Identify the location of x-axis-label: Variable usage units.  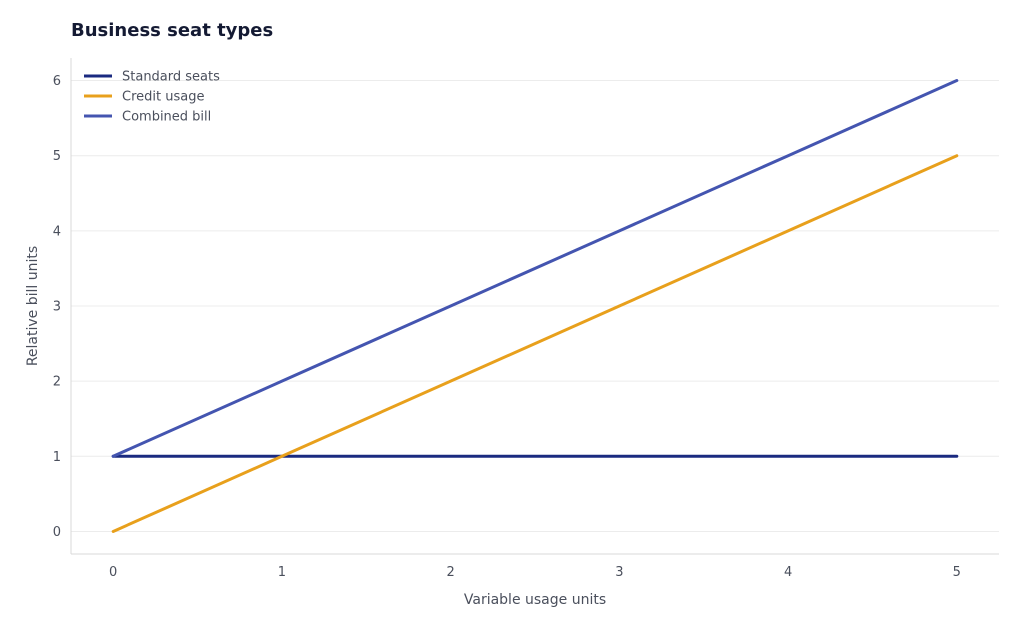
(535, 600).